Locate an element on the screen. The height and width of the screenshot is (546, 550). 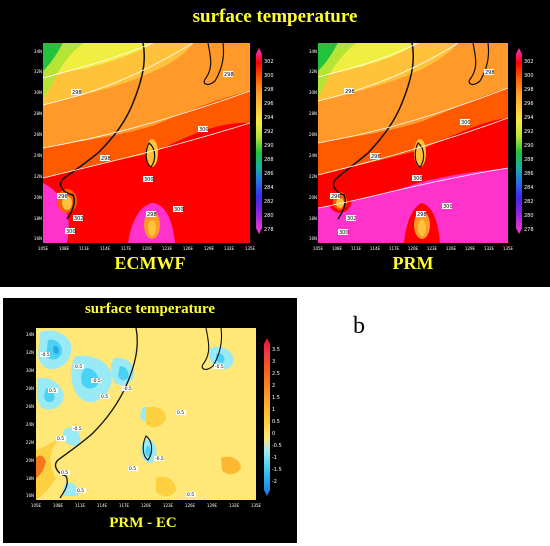
prm-colorbar is located at coordinates (519, 141).